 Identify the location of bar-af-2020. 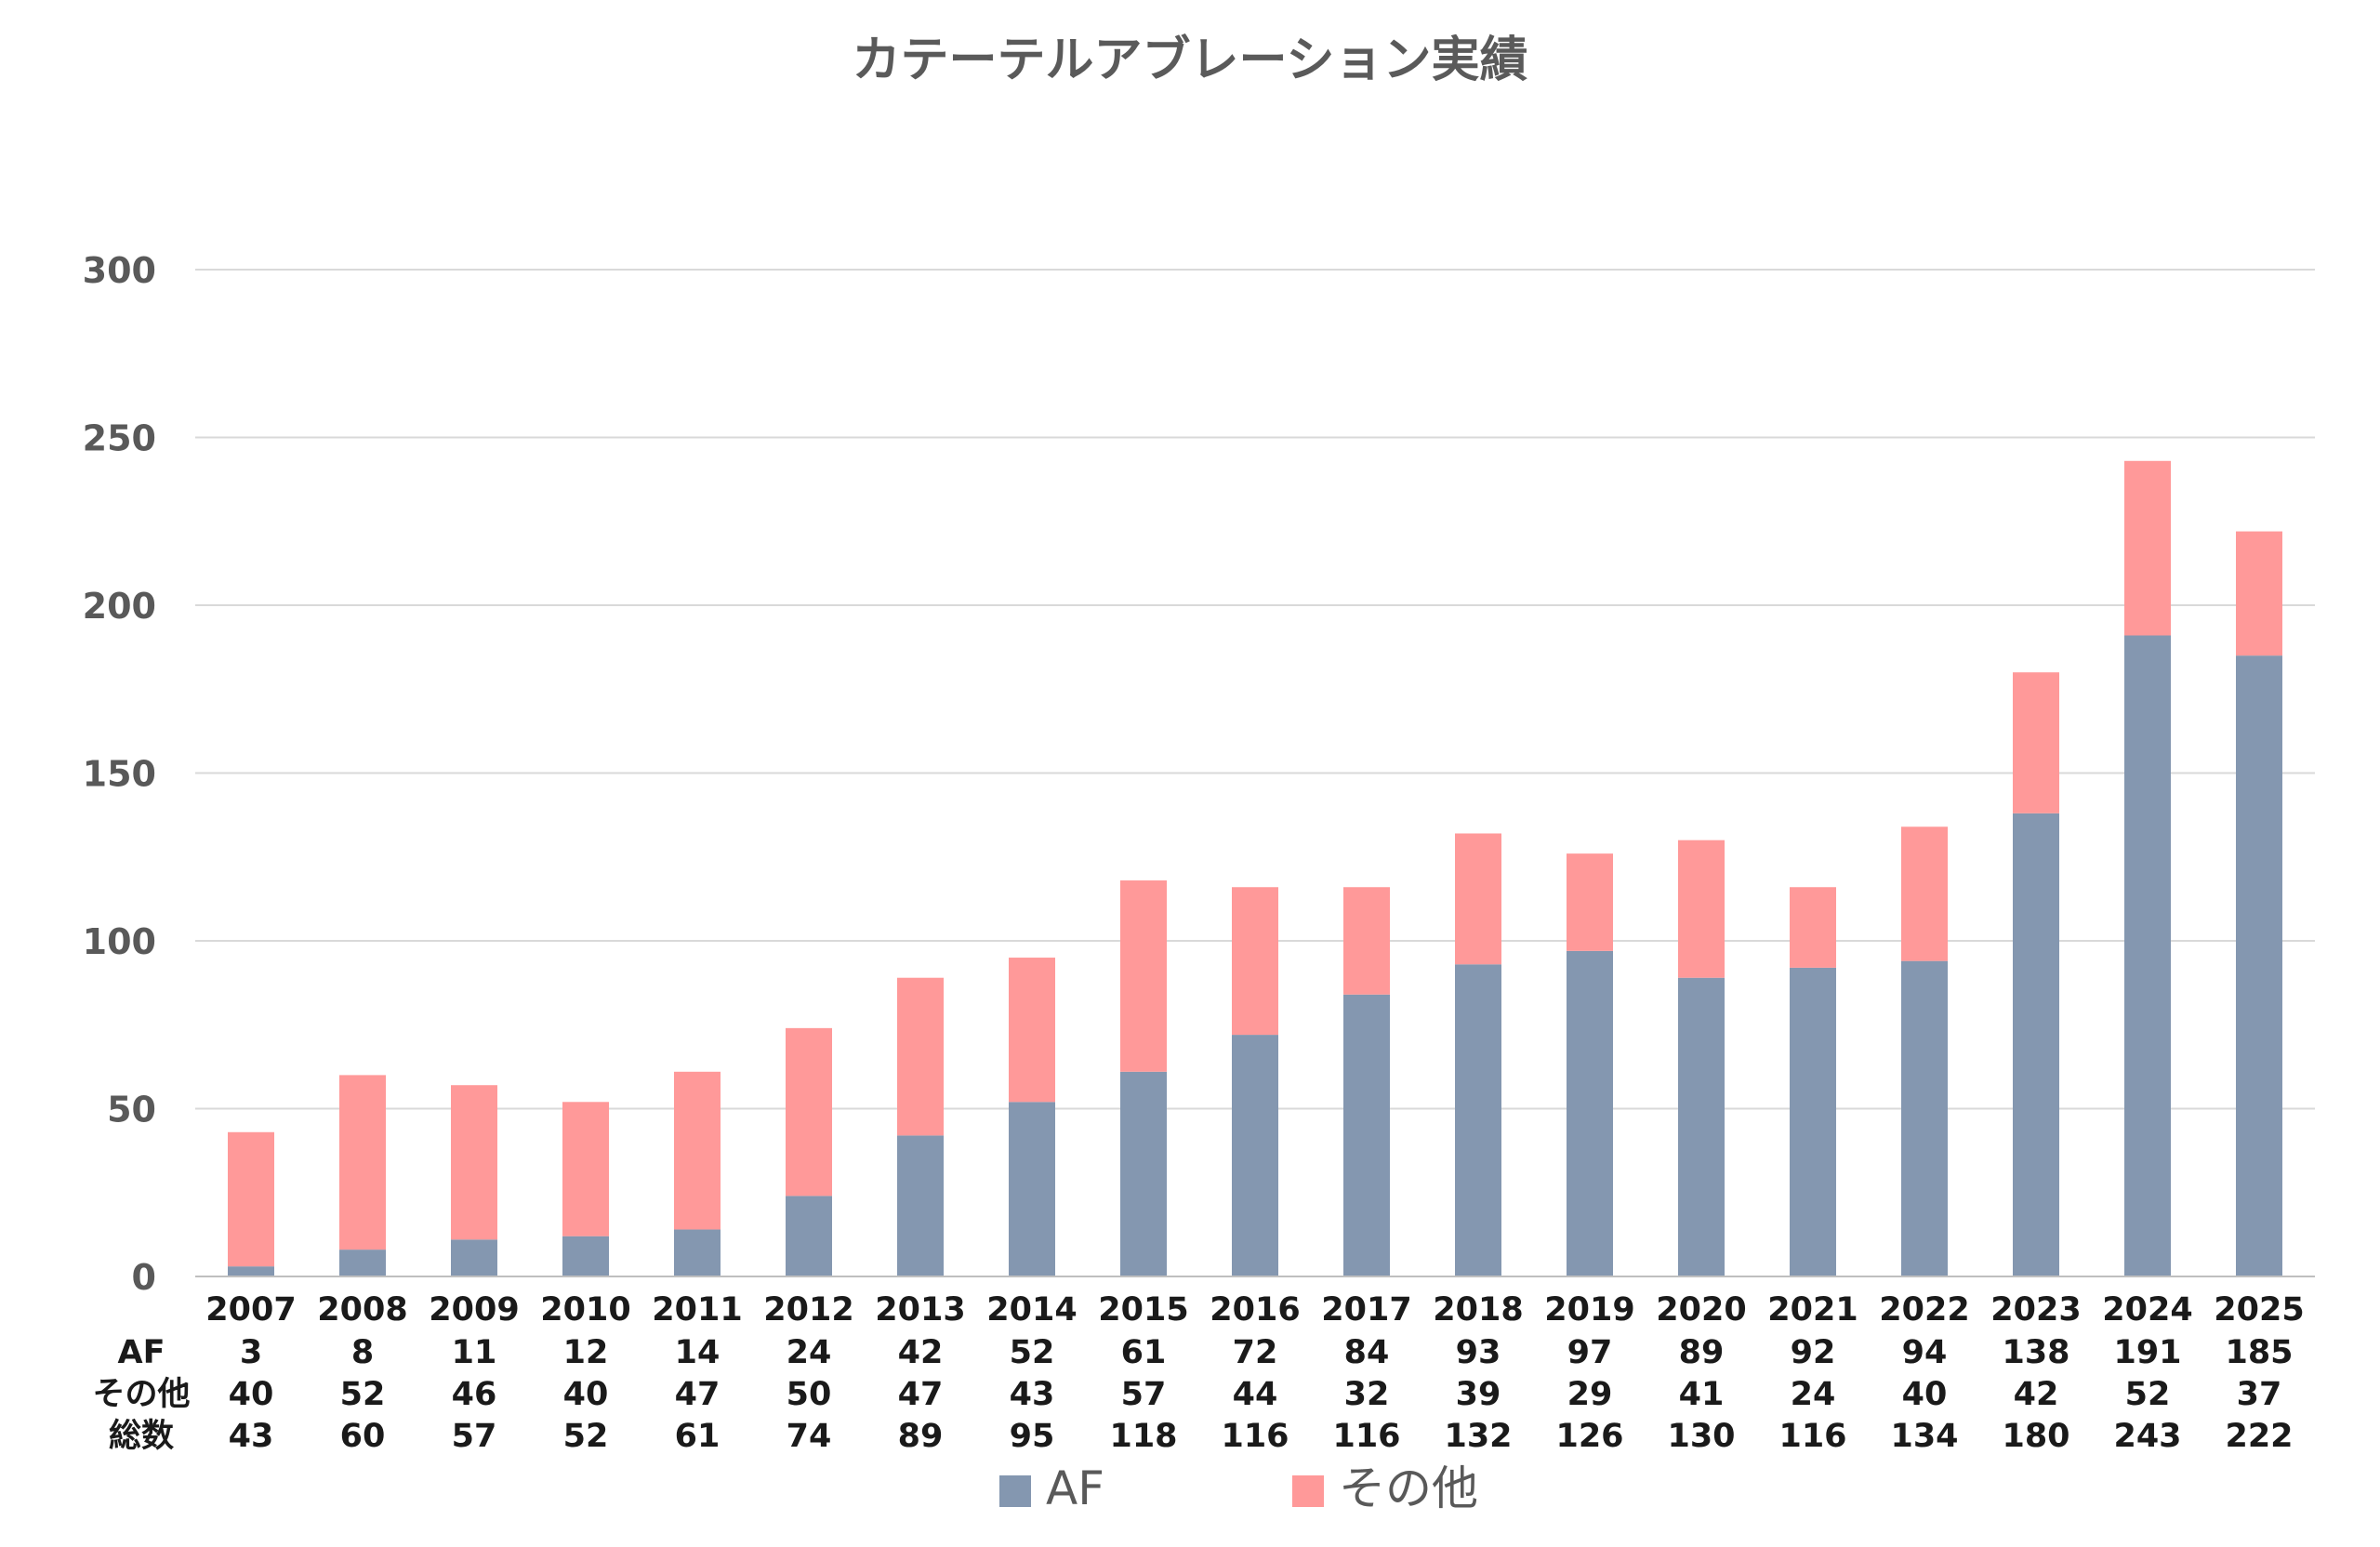
(1701, 1126).